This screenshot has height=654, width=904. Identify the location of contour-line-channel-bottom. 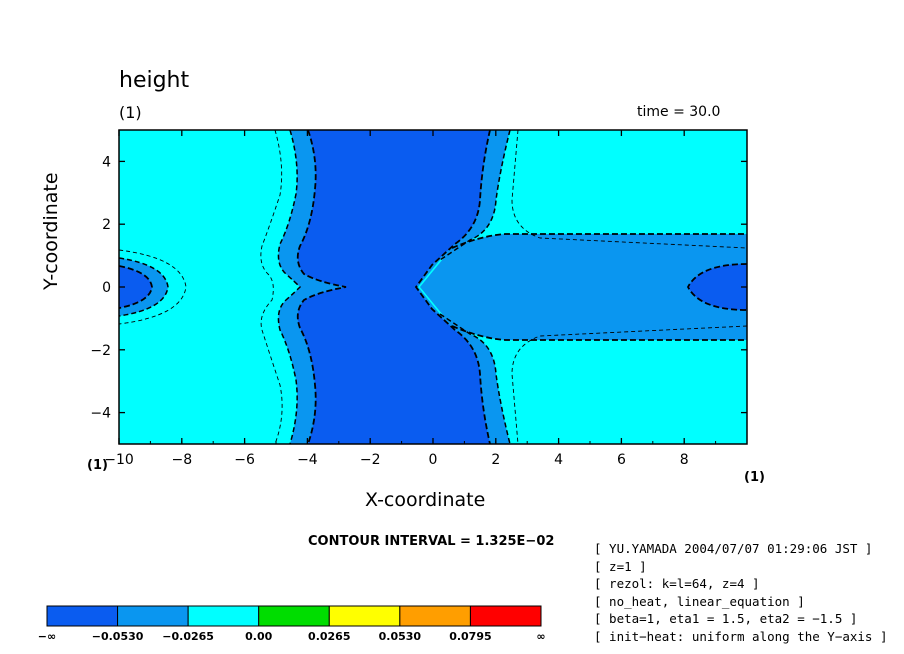
(599, 333).